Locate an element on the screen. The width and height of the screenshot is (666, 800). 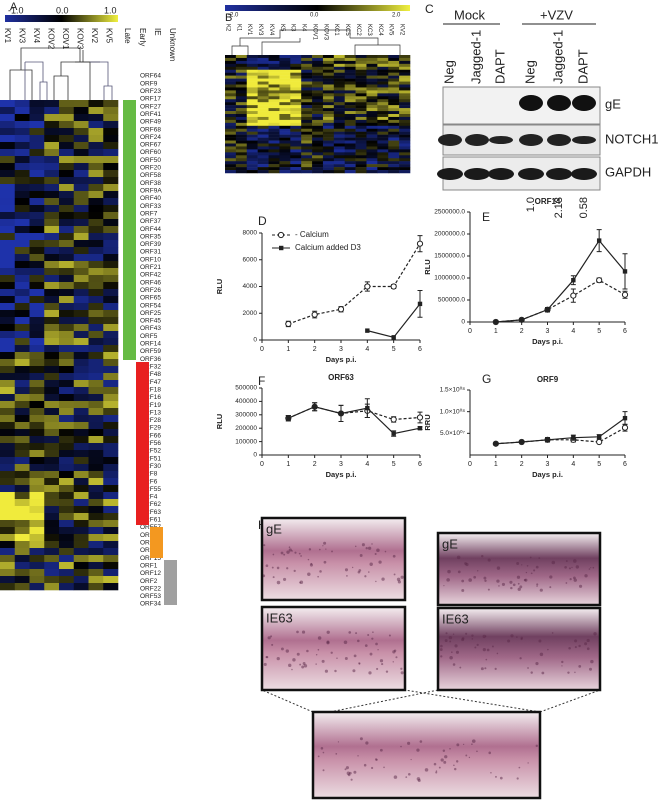
column-label: KV3 is located at coordinates (260, 30).